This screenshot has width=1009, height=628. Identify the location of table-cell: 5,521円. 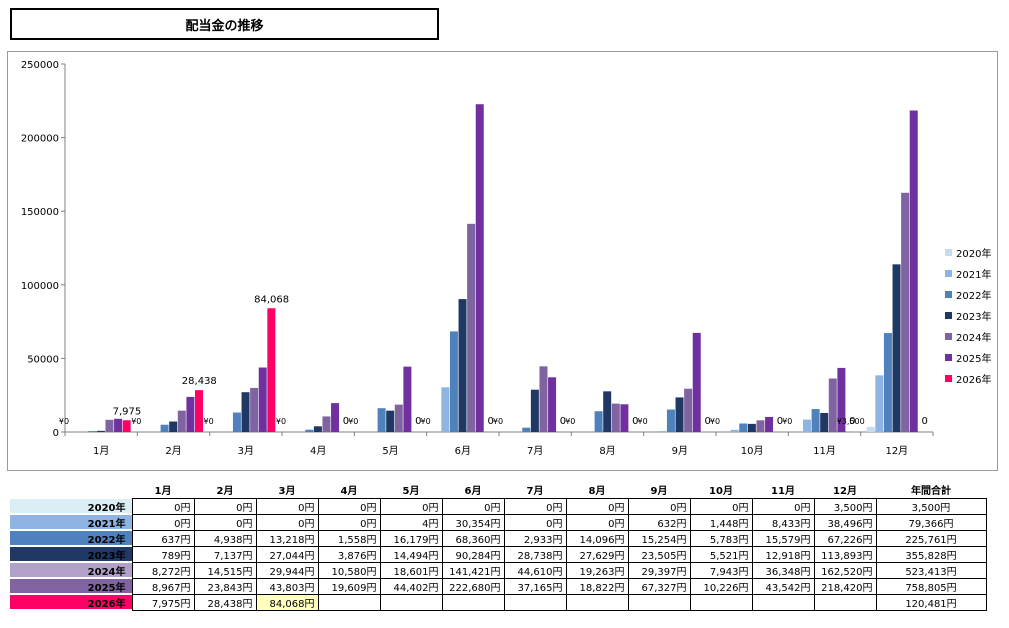
(721, 554).